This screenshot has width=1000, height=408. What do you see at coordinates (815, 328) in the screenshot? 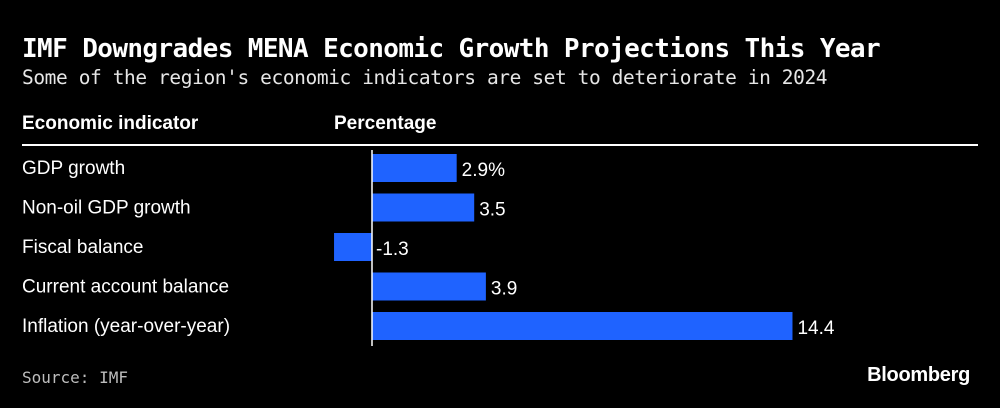
I see `value-label: 14.4` at bounding box center [815, 328].